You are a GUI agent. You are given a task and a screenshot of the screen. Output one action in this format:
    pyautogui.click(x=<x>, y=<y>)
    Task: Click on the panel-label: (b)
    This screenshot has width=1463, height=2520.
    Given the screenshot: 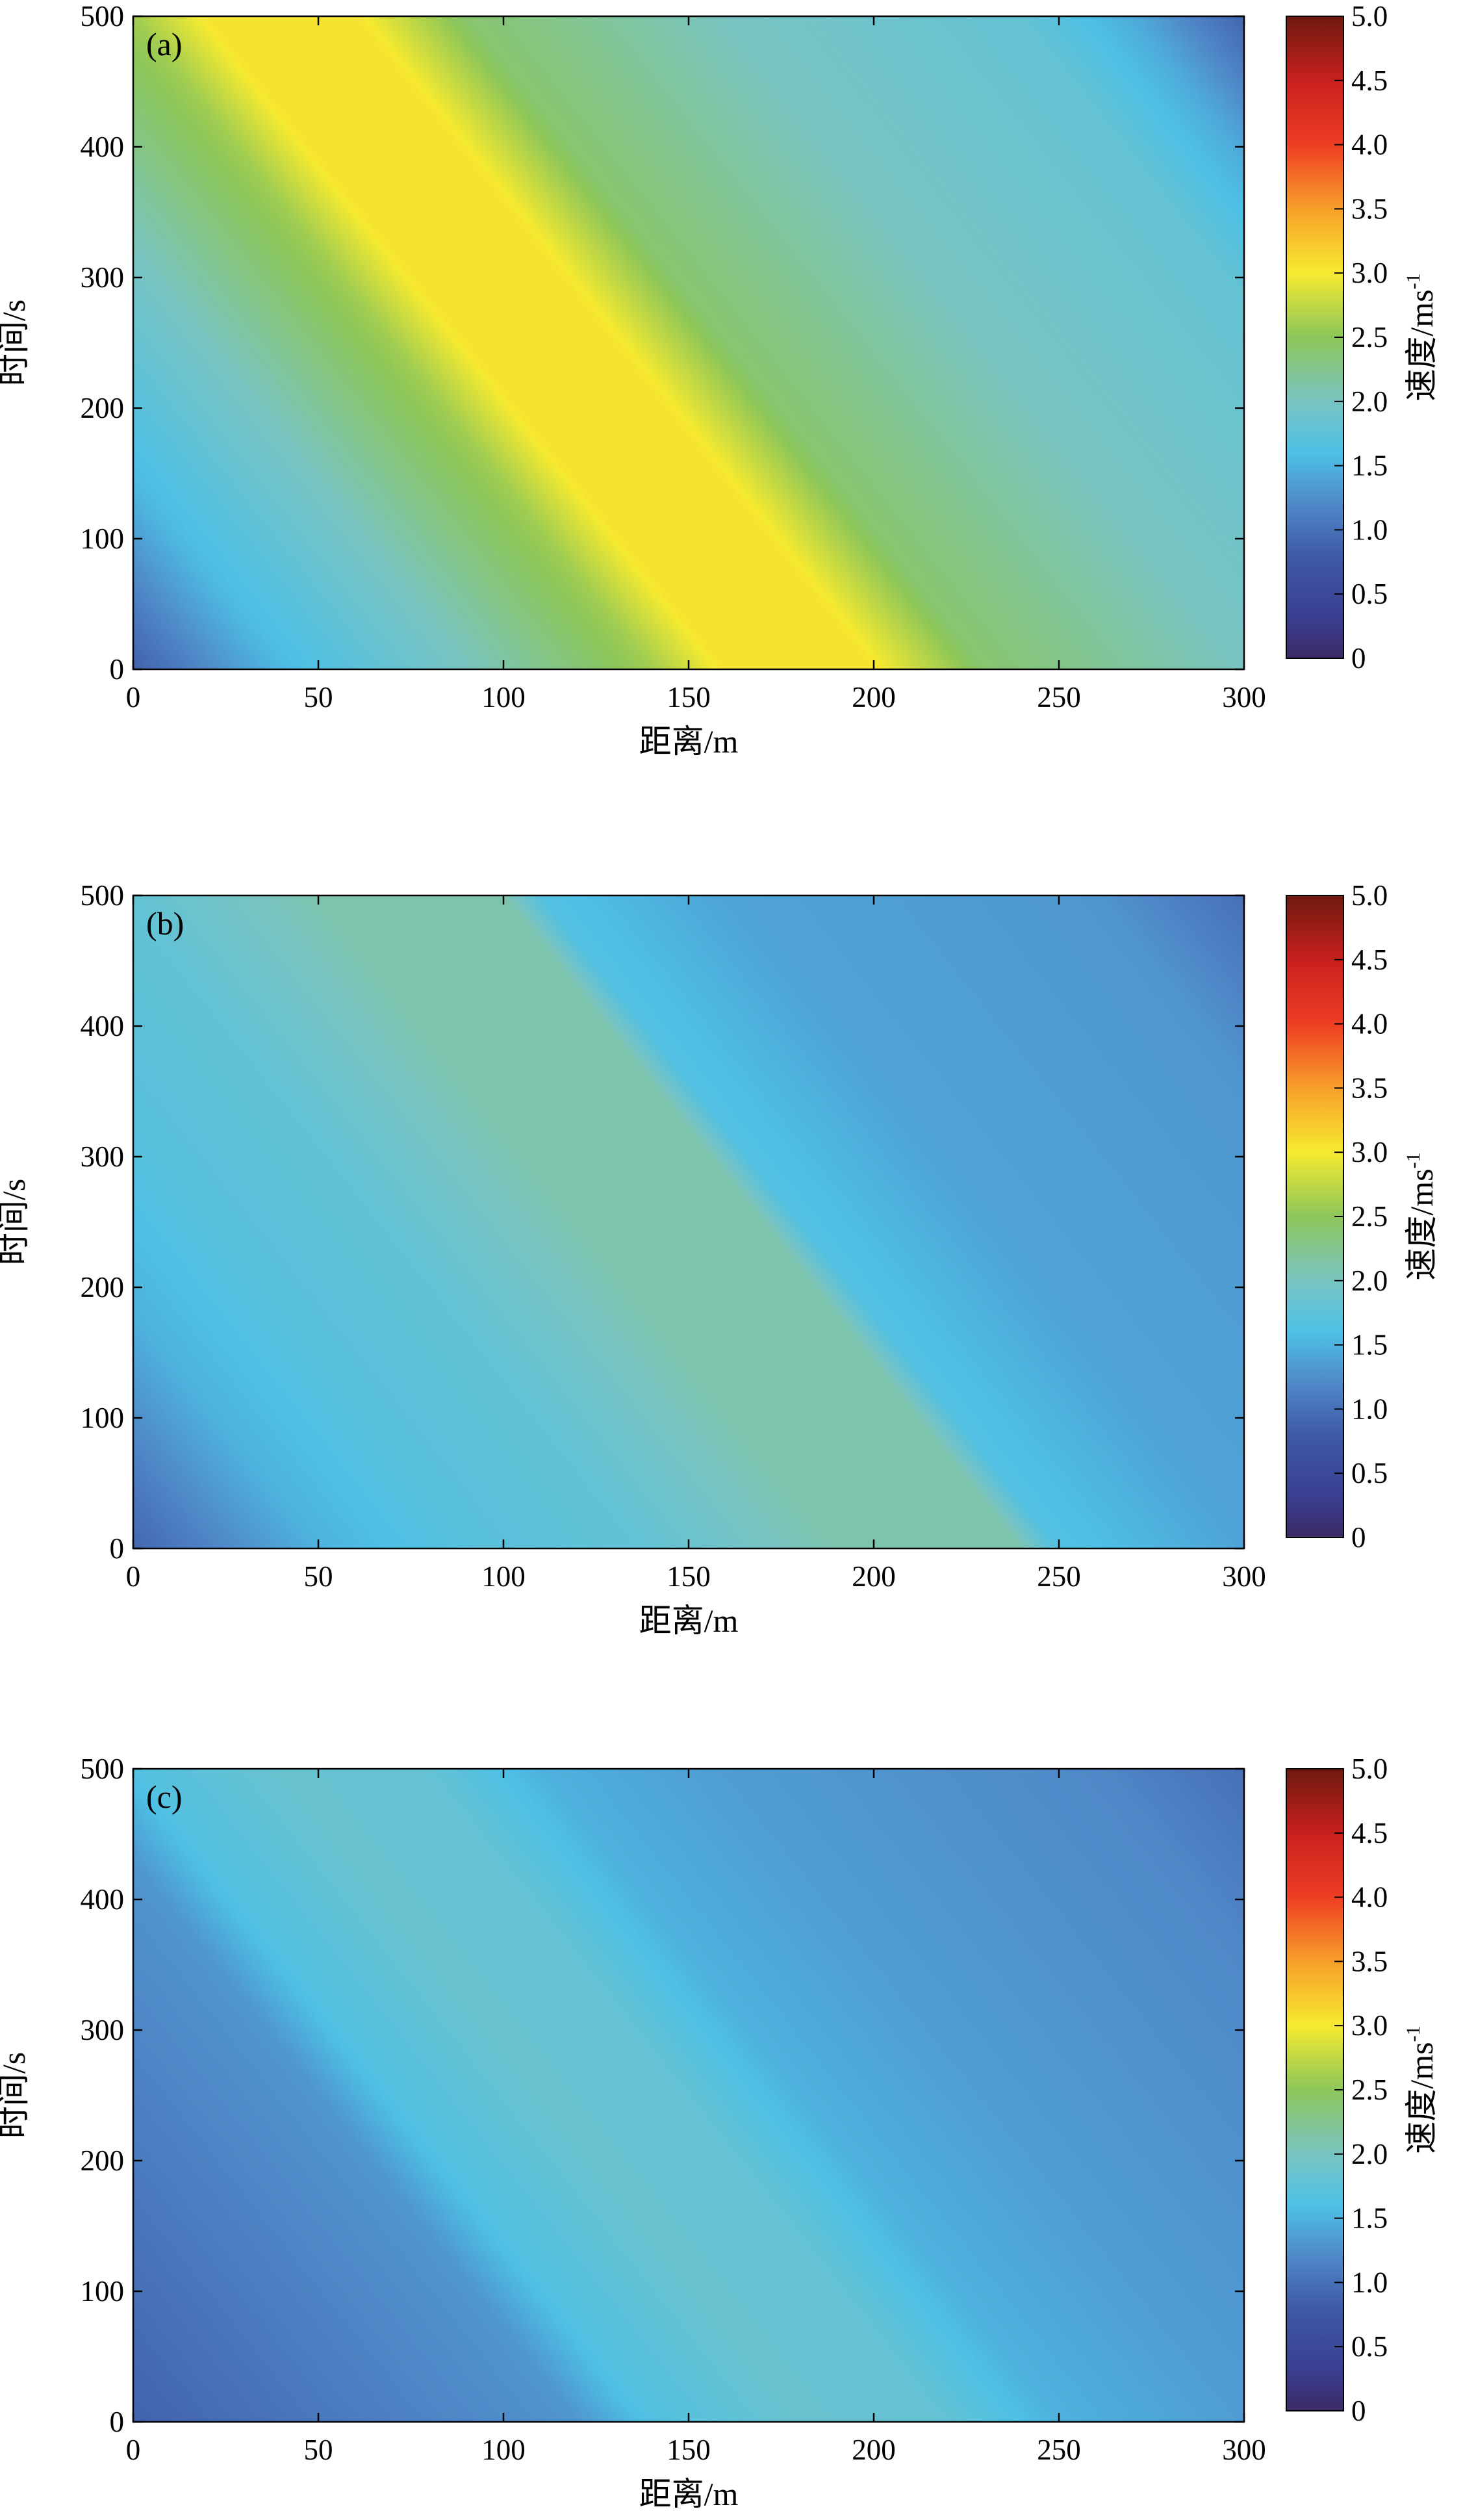 What is the action you would take?
    pyautogui.click(x=165, y=924)
    